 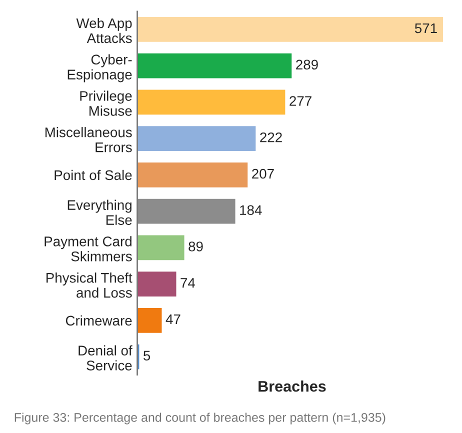 What do you see at coordinates (301, 101) in the screenshot?
I see `data-label: 277` at bounding box center [301, 101].